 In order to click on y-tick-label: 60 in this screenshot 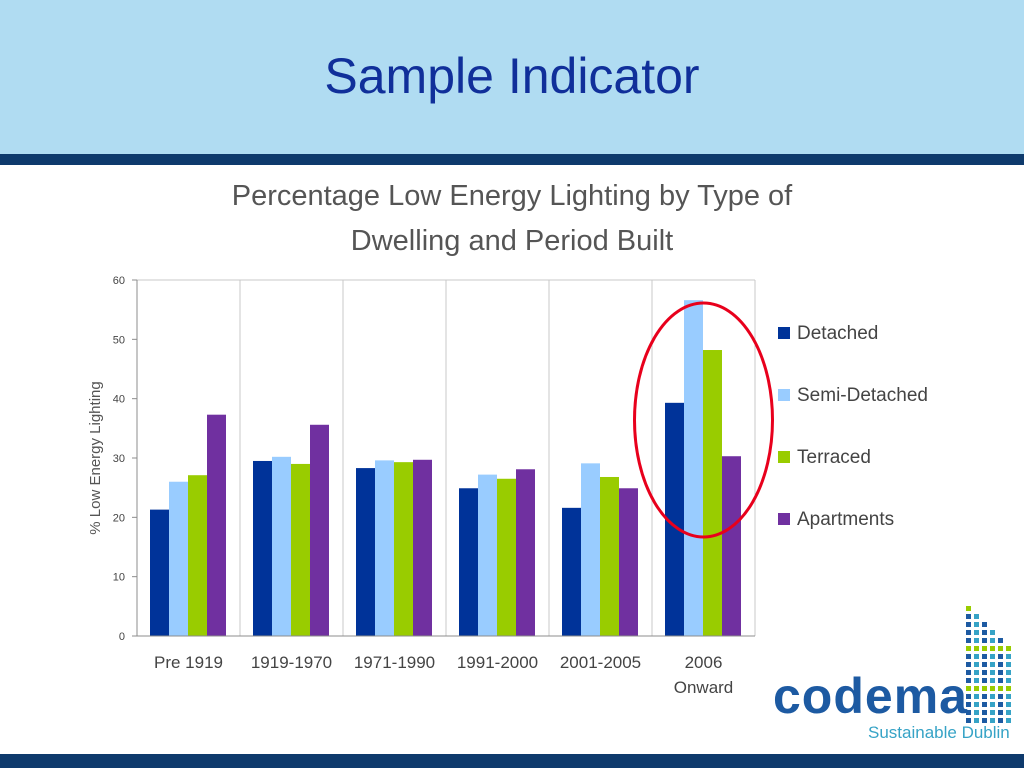, I will do `click(119, 281)`.